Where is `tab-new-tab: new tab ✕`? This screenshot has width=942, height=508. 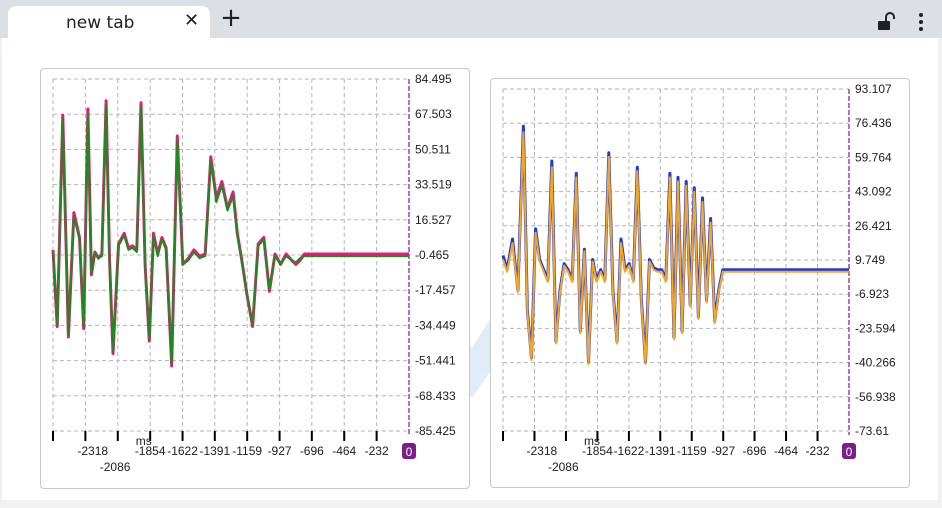
tab-new-tab: new tab ✕ is located at coordinates (109, 22).